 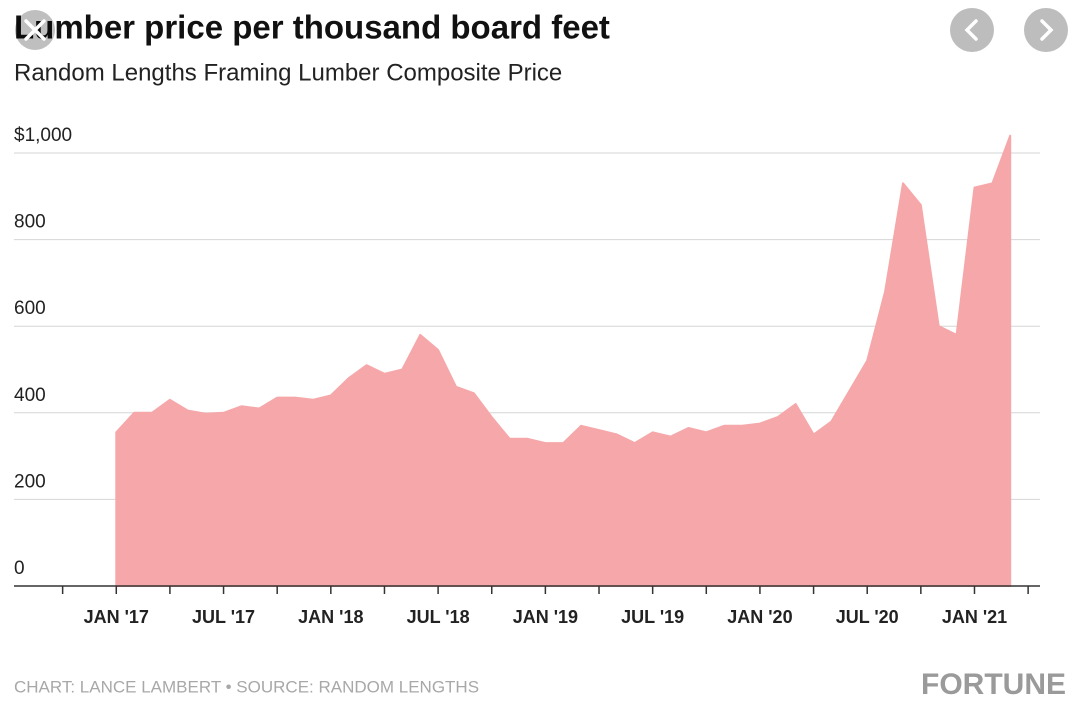 I want to click on chart-title: Lumber price per thousand board feet, so click(x=312, y=27).